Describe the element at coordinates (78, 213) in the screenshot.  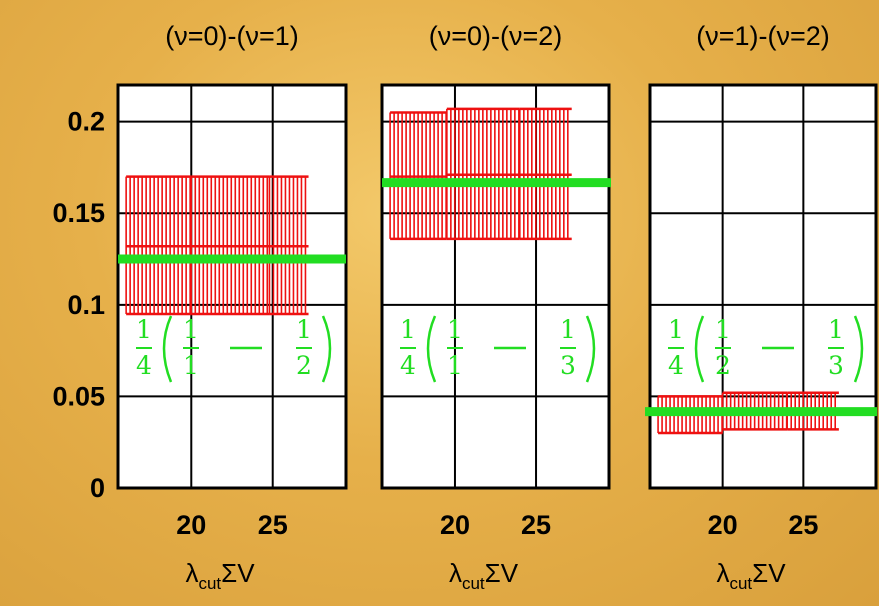
I see `y-tick-label: 0.15` at that location.